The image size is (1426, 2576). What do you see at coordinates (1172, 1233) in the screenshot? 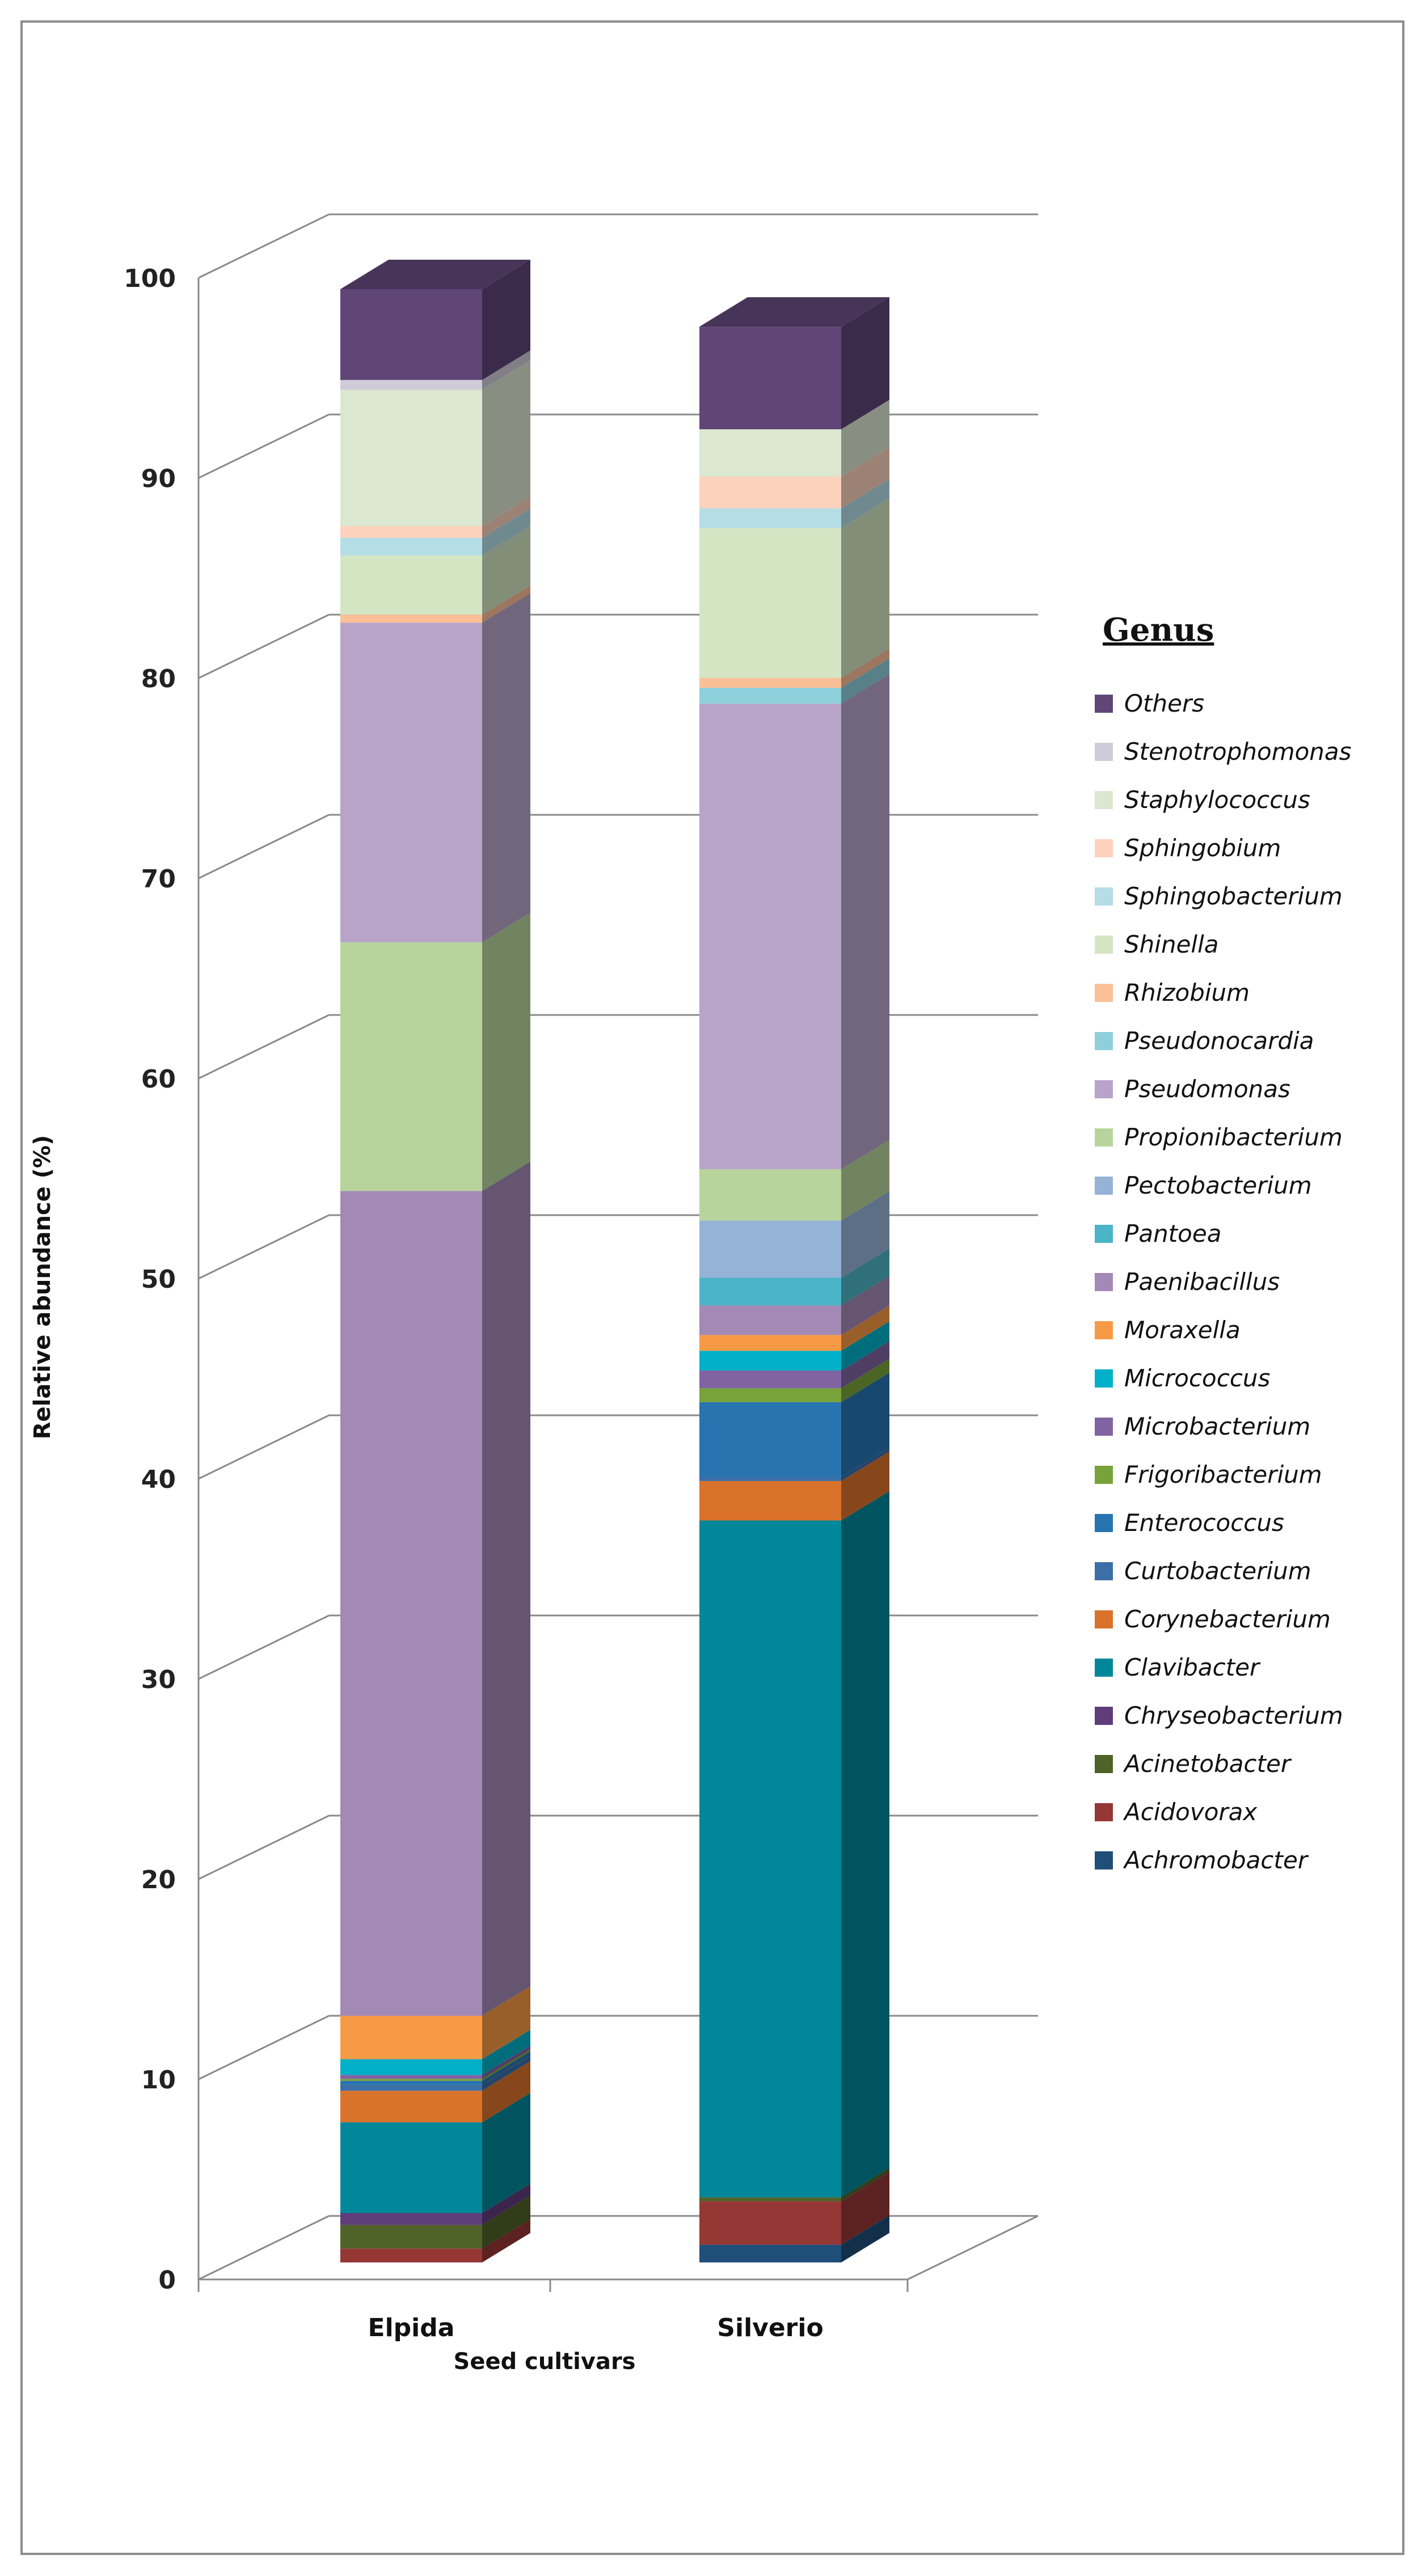
I see `legend-label-pantoea: Pantoea` at bounding box center [1172, 1233].